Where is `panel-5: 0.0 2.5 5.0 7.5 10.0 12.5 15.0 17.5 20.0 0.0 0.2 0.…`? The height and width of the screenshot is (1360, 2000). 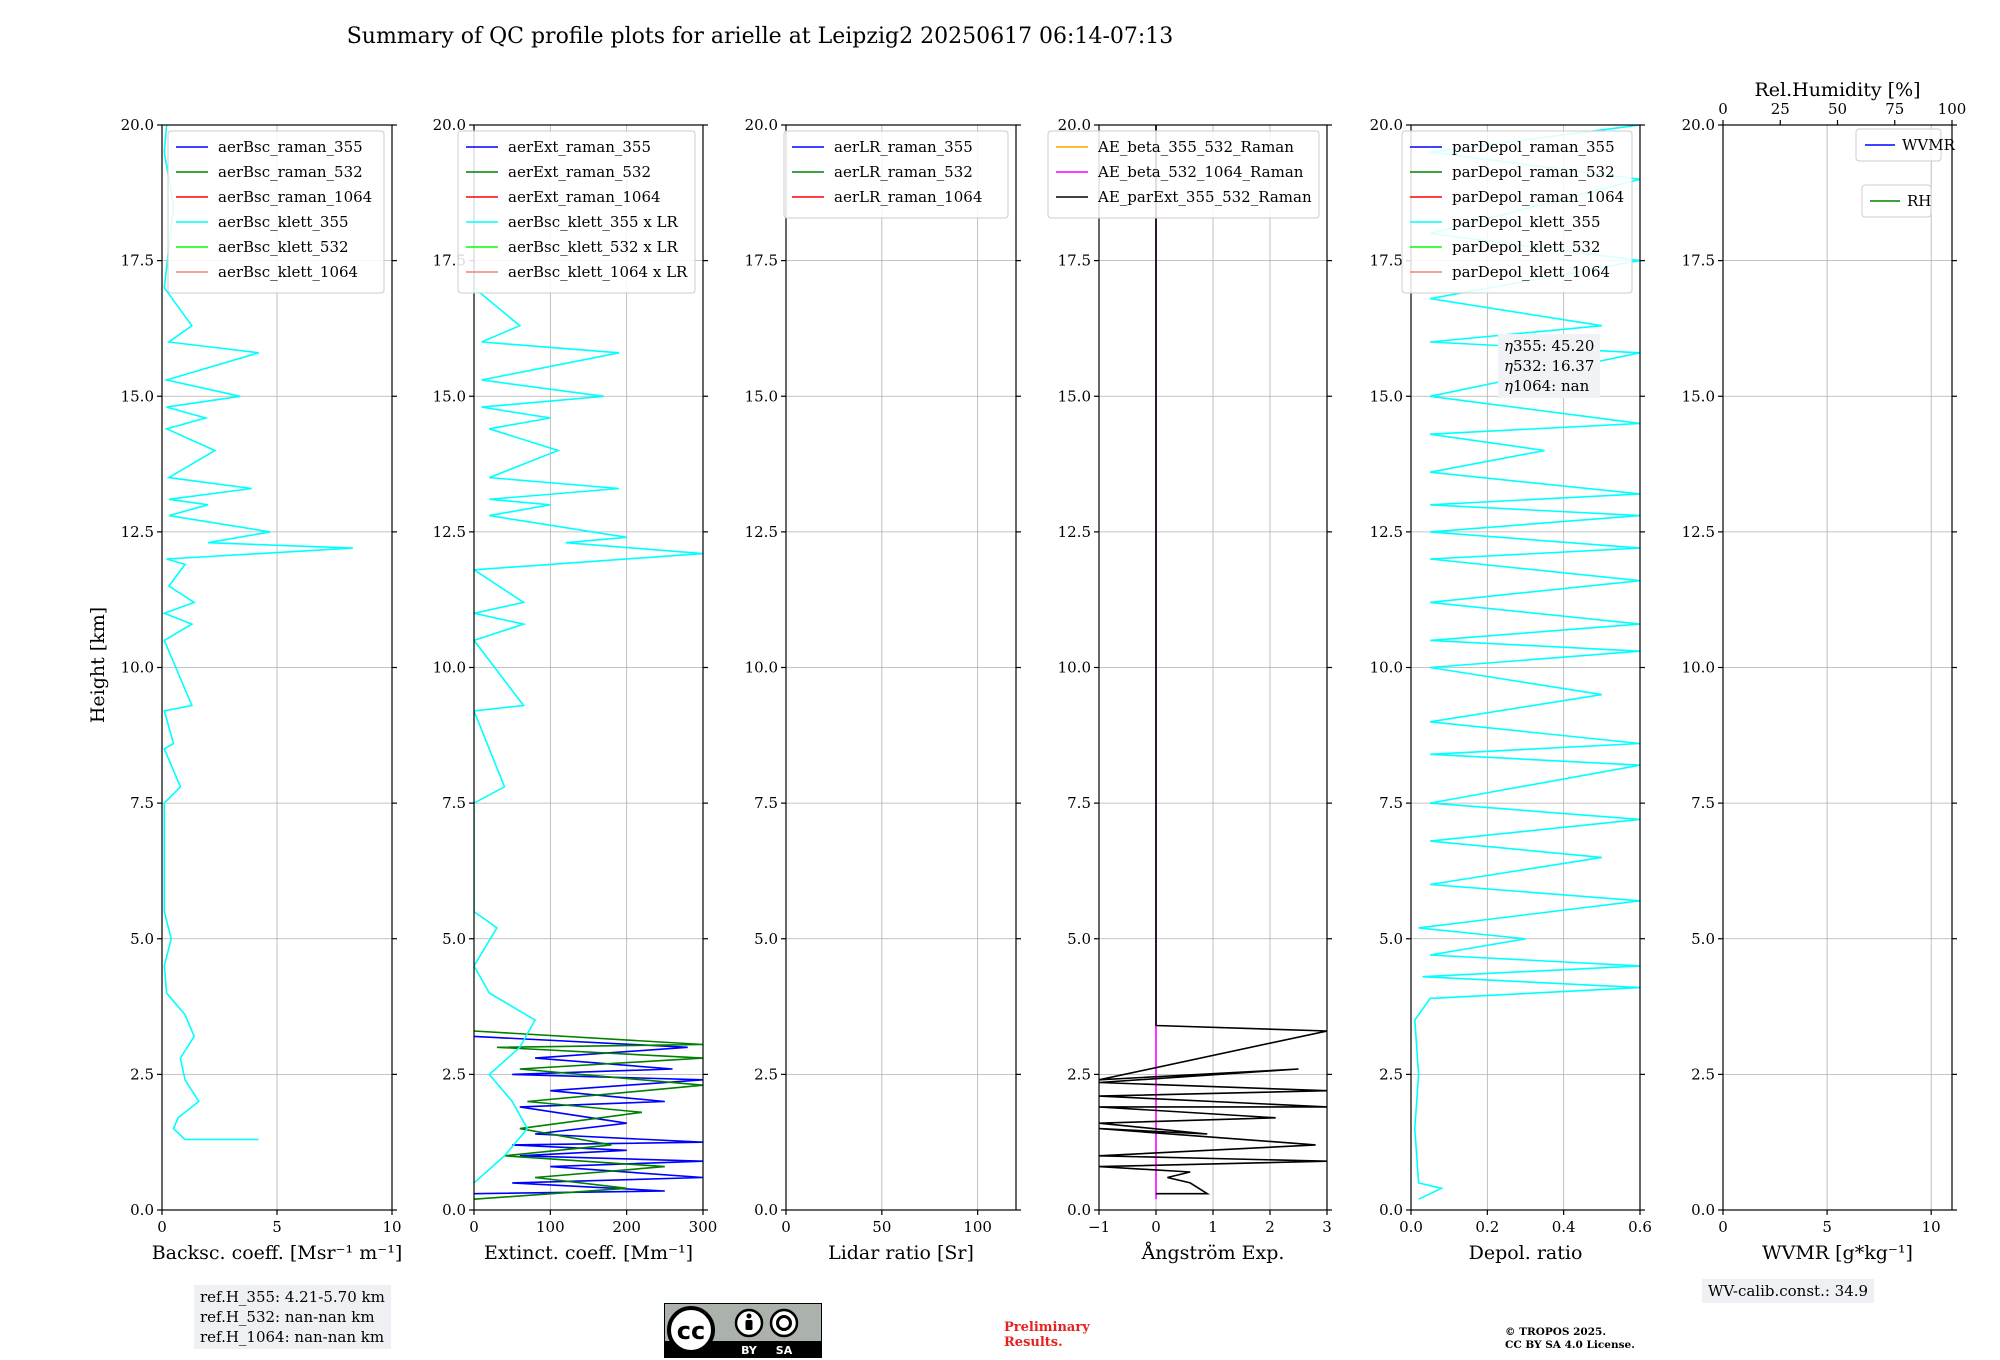
panel-5: 0.0 2.5 5.0 7.5 10.0 12.5 15.0 17.5 20.0 0.0 0.2 0.… is located at coordinates (1511, 690).